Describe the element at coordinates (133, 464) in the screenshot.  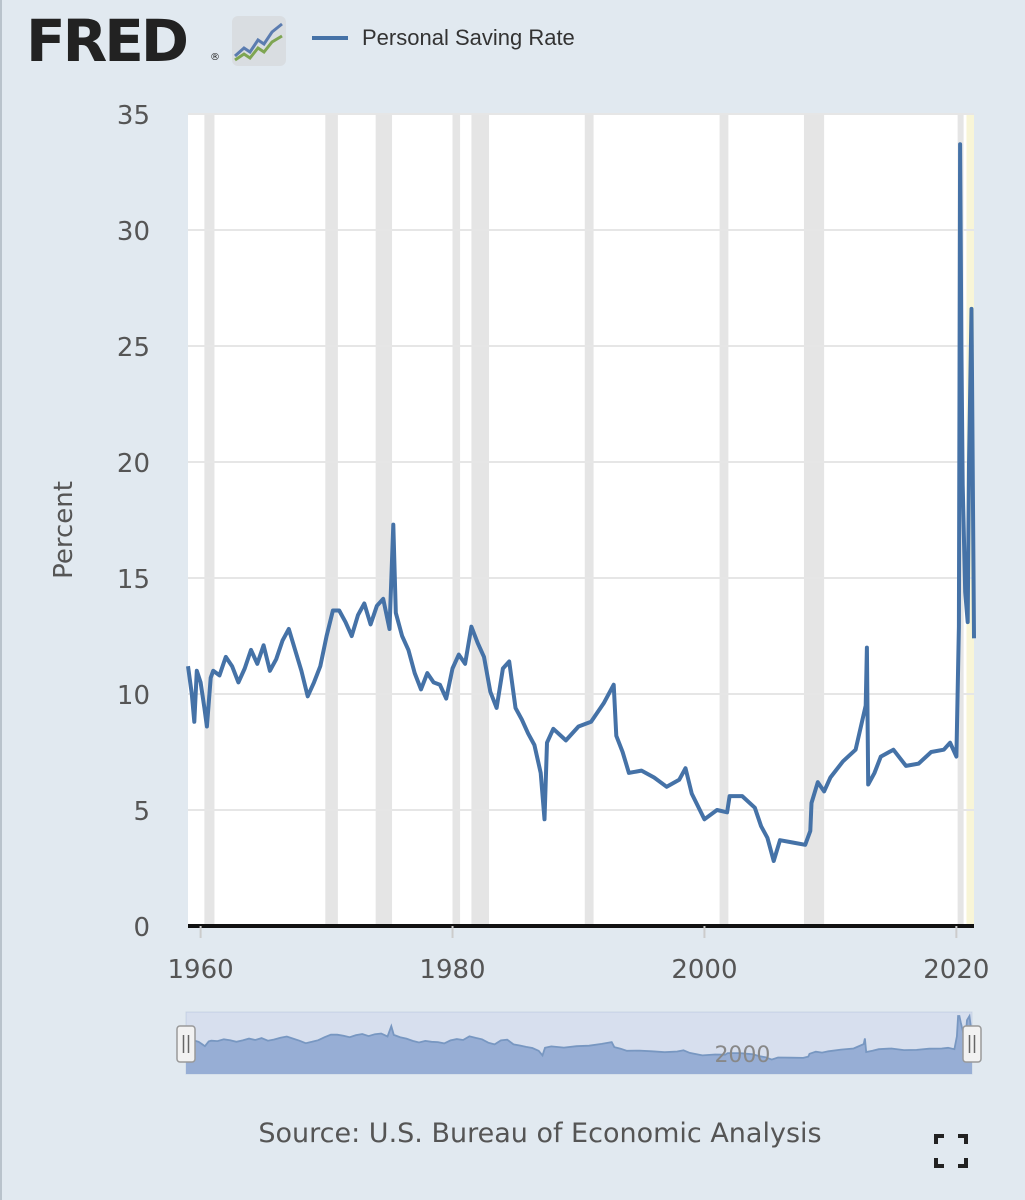
I see `y-tick-label: 20` at that location.